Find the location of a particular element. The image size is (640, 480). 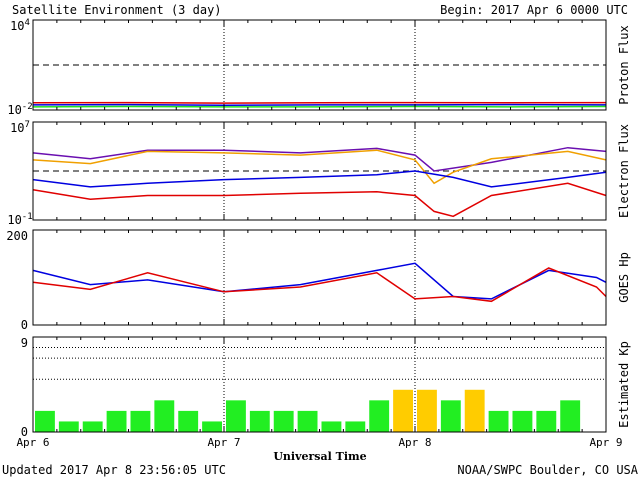

y-axis-label: GOES Hp is located at coordinates (624, 277).